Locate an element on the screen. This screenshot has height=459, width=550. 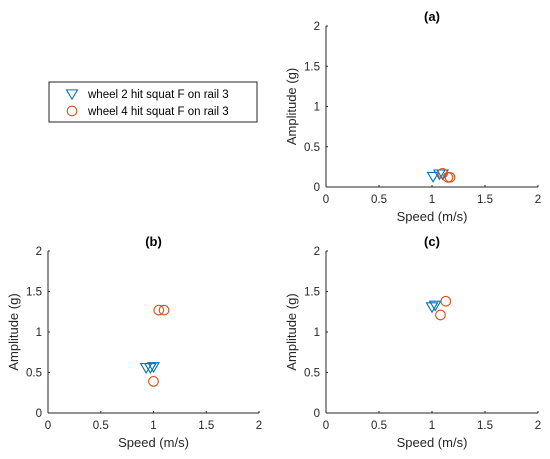
legend-entry-wheel2: wheel 2 hit squat F on rail 3 is located at coordinates (158, 95).